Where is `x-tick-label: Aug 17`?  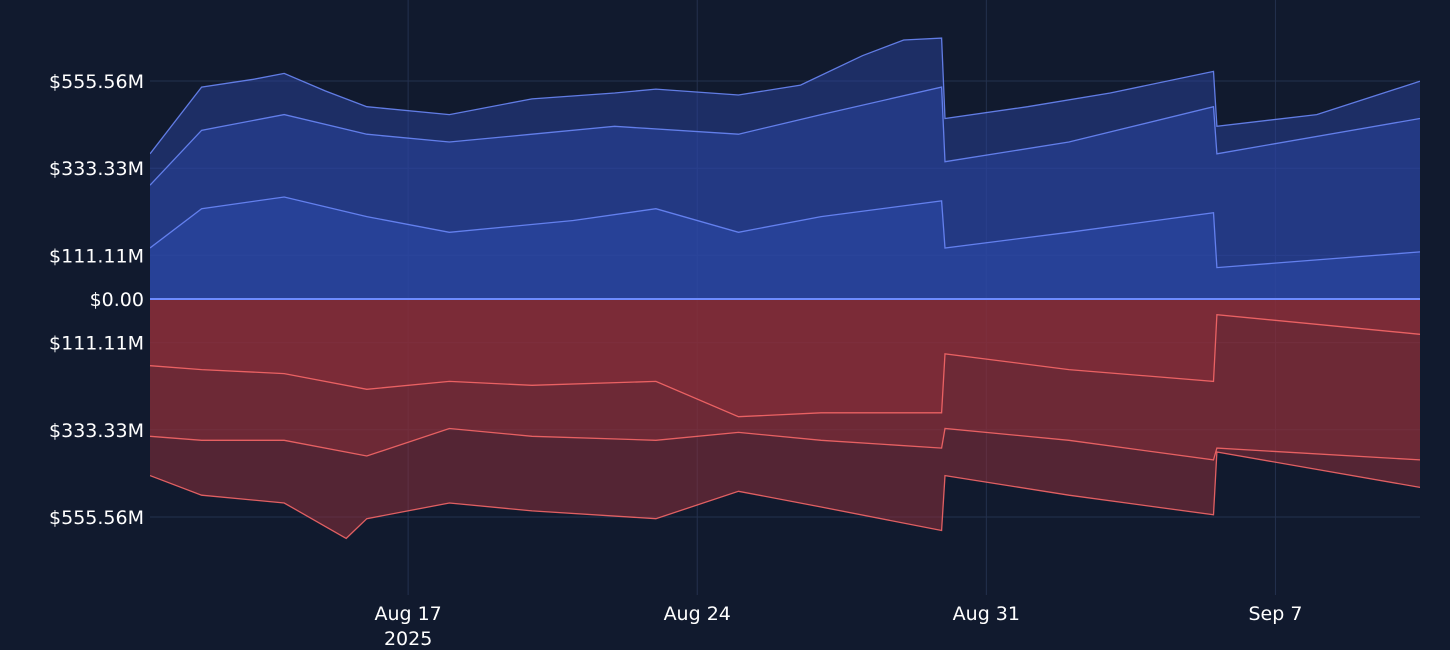
x-tick-label: Aug 17 is located at coordinates (407, 614).